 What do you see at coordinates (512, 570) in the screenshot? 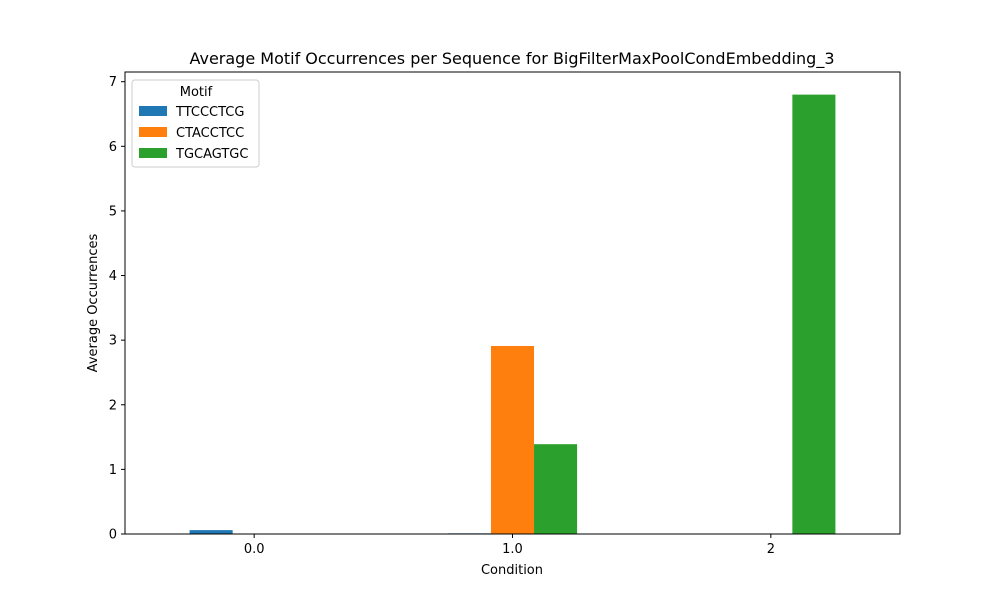
I see `x-axis-label: Condition` at bounding box center [512, 570].